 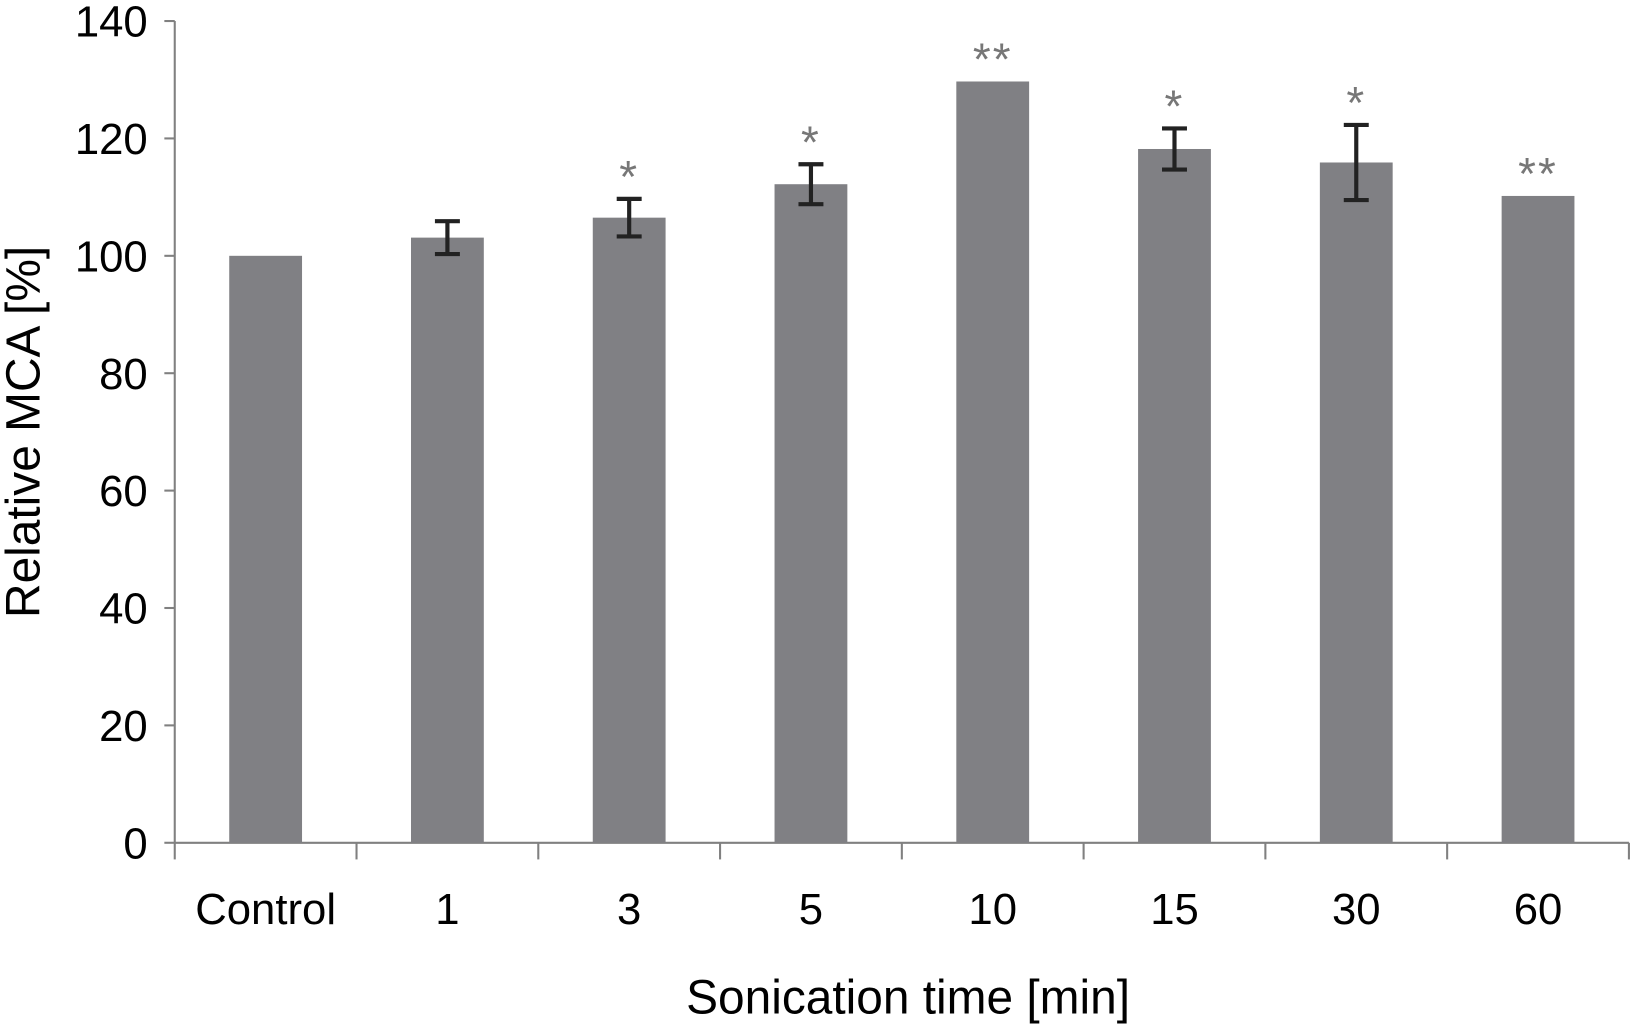 What do you see at coordinates (1174, 909) in the screenshot?
I see `x-tick-label: 15` at bounding box center [1174, 909].